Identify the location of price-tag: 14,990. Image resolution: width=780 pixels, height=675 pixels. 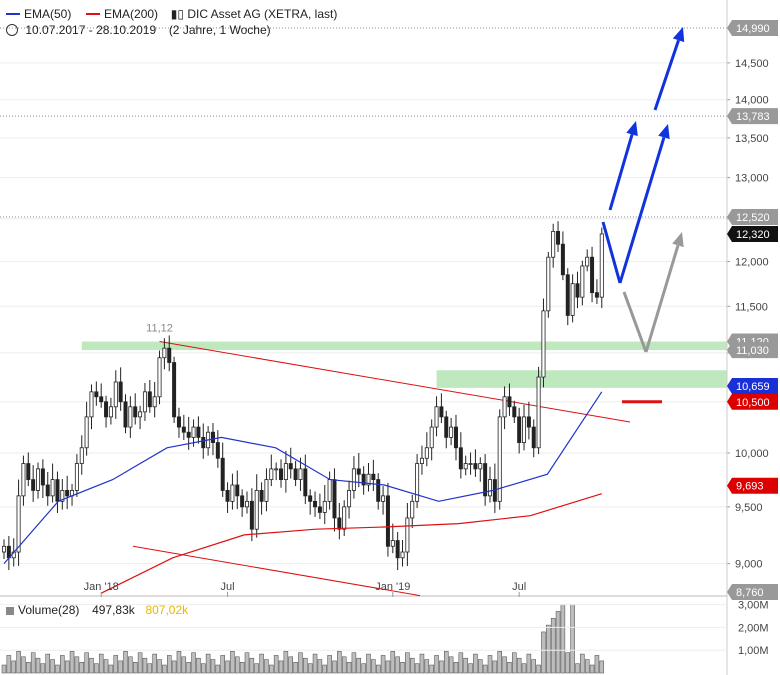
(752, 28).